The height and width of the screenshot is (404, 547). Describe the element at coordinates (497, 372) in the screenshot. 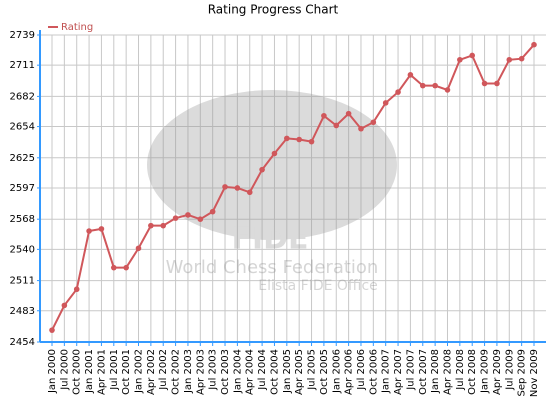

I see `x-tick-label: Apr 2009` at that location.